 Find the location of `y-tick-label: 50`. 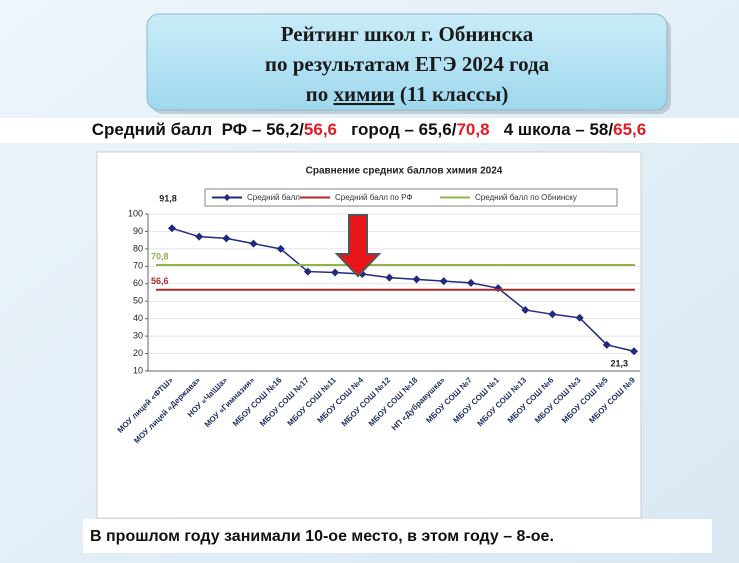

y-tick-label: 50 is located at coordinates (138, 301).